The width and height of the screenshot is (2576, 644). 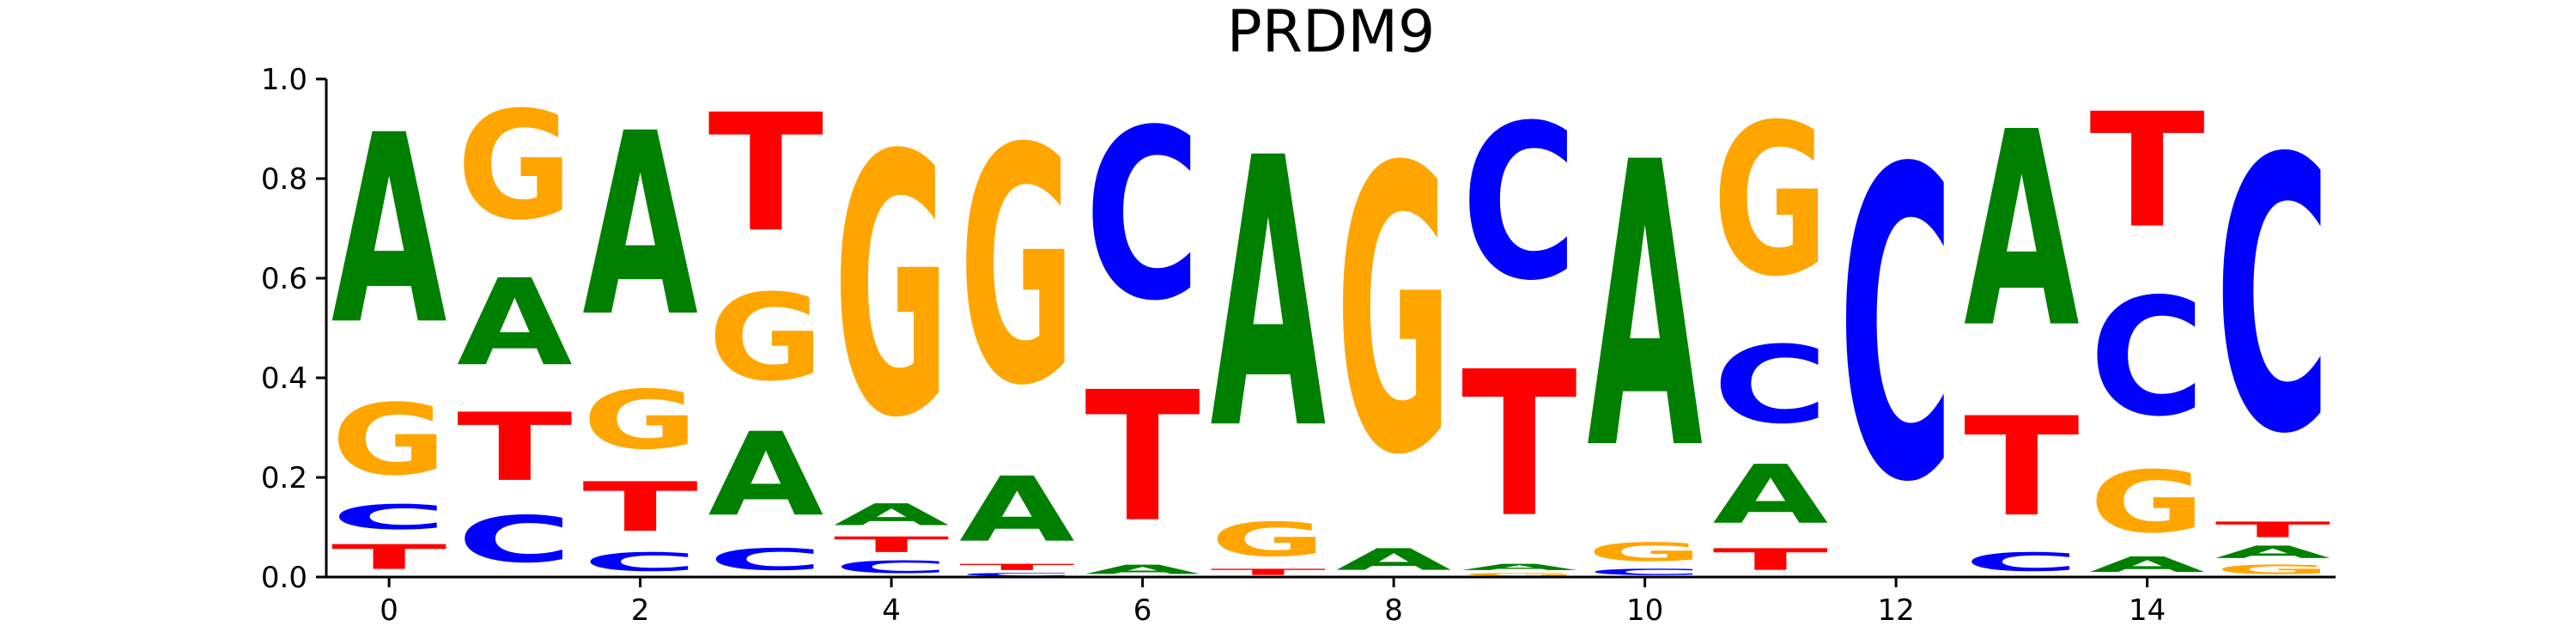 I want to click on y-tick-label: 0.4, so click(x=284, y=378).